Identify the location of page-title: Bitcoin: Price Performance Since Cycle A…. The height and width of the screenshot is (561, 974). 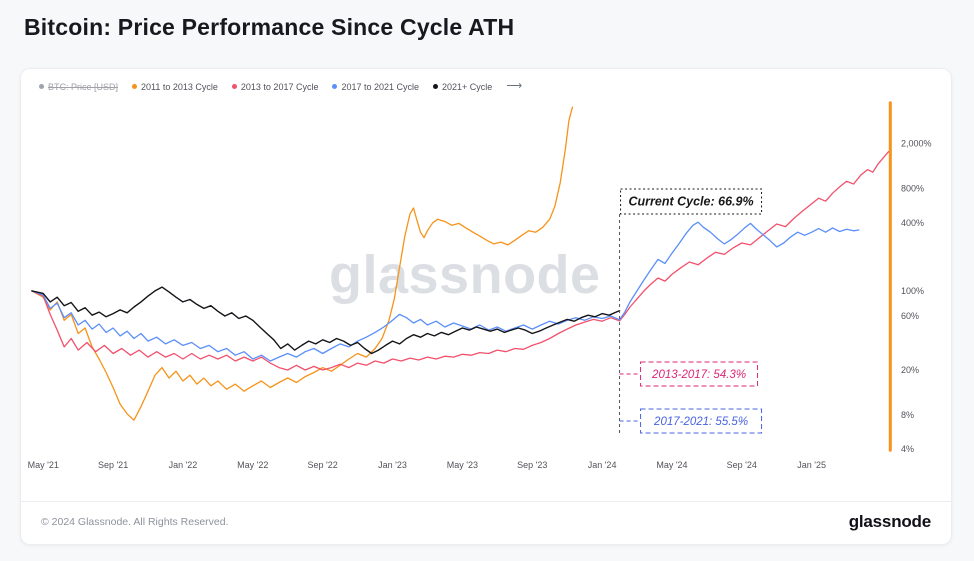
(269, 27).